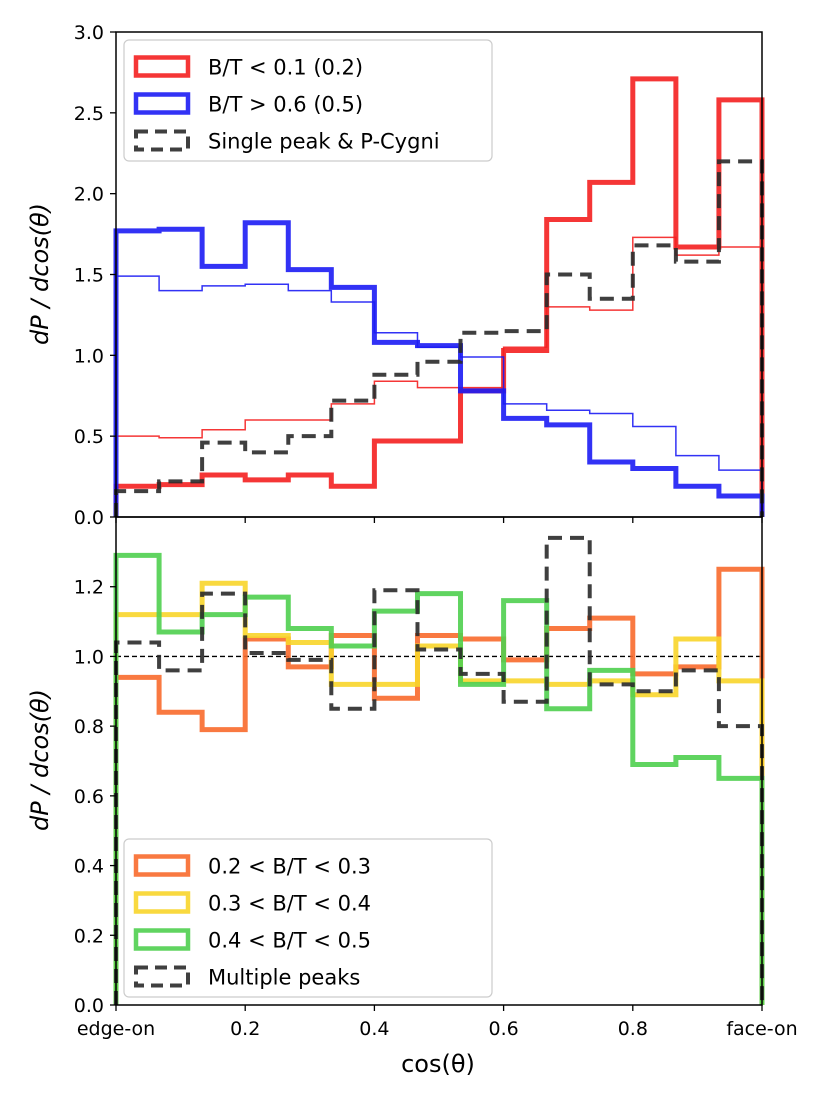 This screenshot has height=1111, width=830. What do you see at coordinates (89, 936) in the screenshot?
I see `y-tick-label: 0.2` at bounding box center [89, 936].